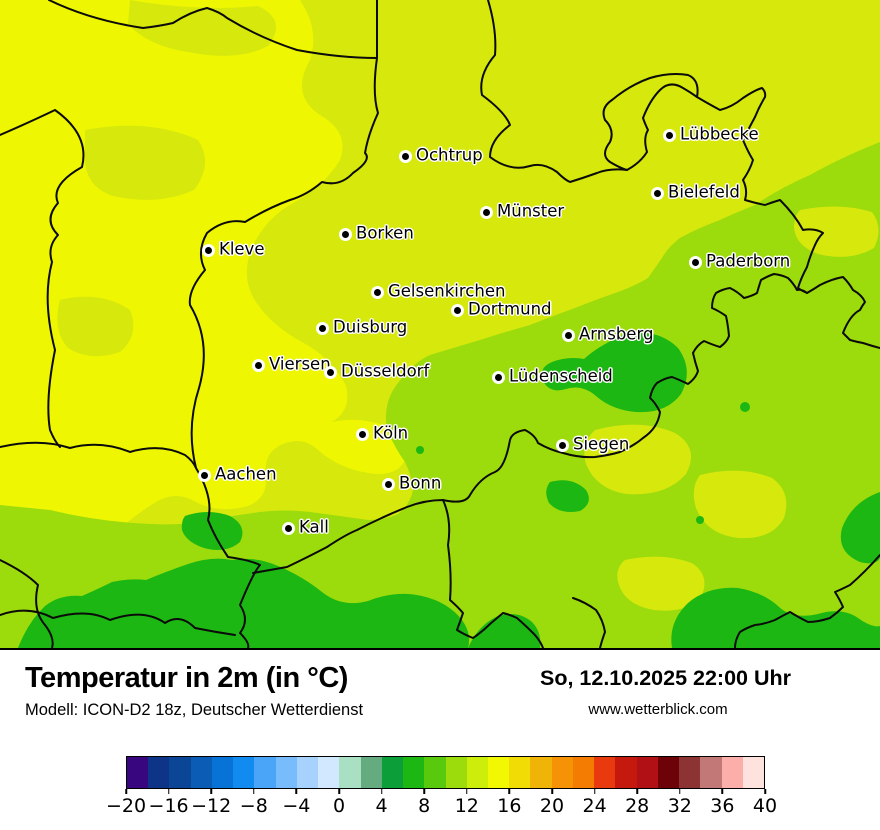 This screenshot has width=880, height=830. What do you see at coordinates (561, 376) in the screenshot?
I see `city-label: Lüdenscheid` at bounding box center [561, 376].